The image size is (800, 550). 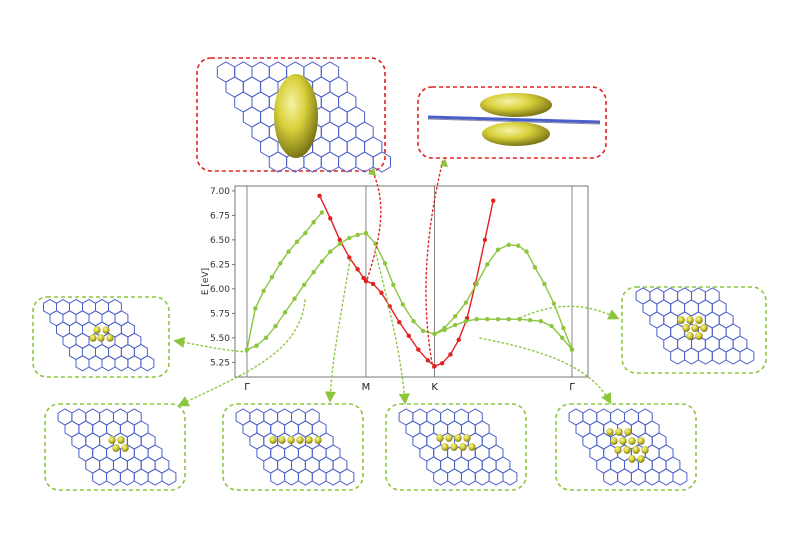 What do you see at coordinates (694, 330) in the screenshot?
I see `inset-right` at bounding box center [694, 330].